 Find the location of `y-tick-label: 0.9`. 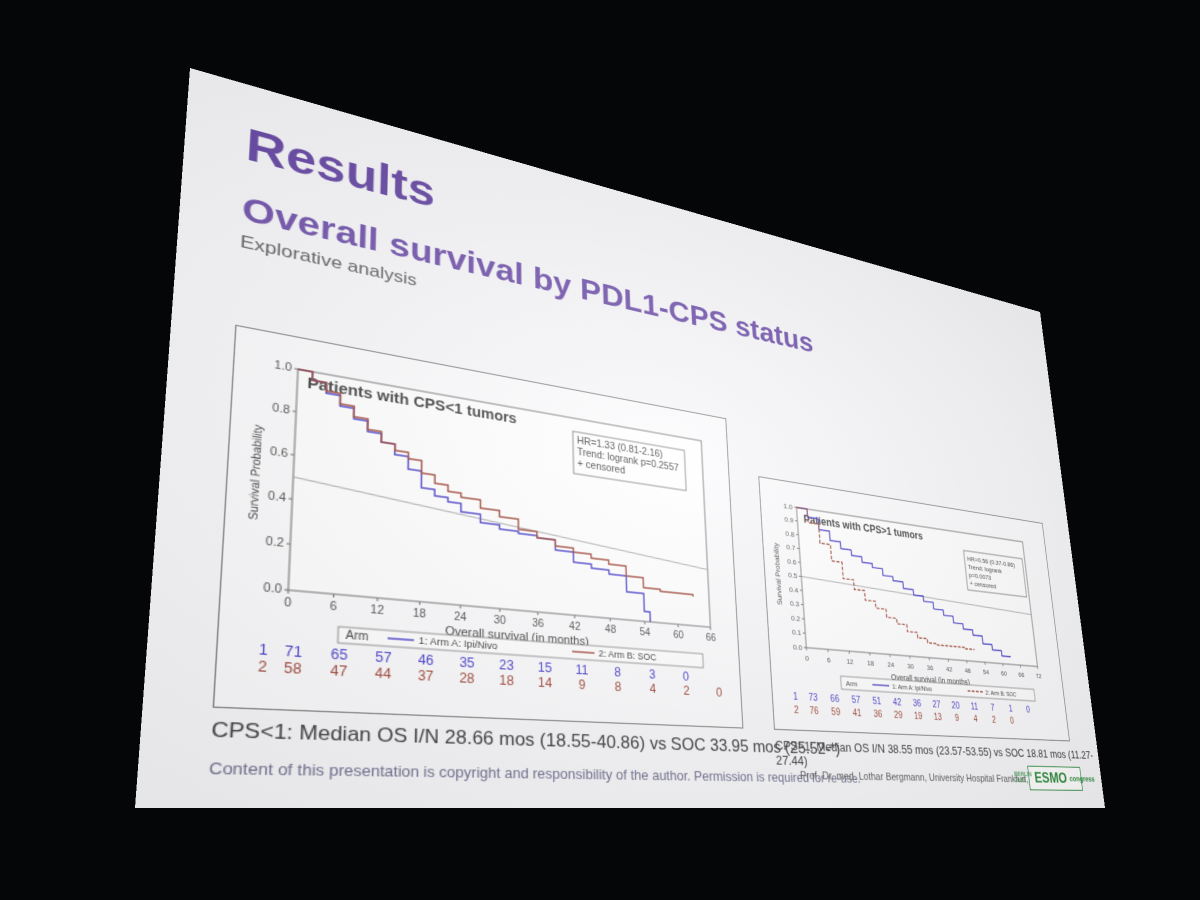

y-tick-label: 0.9 is located at coordinates (789, 520).